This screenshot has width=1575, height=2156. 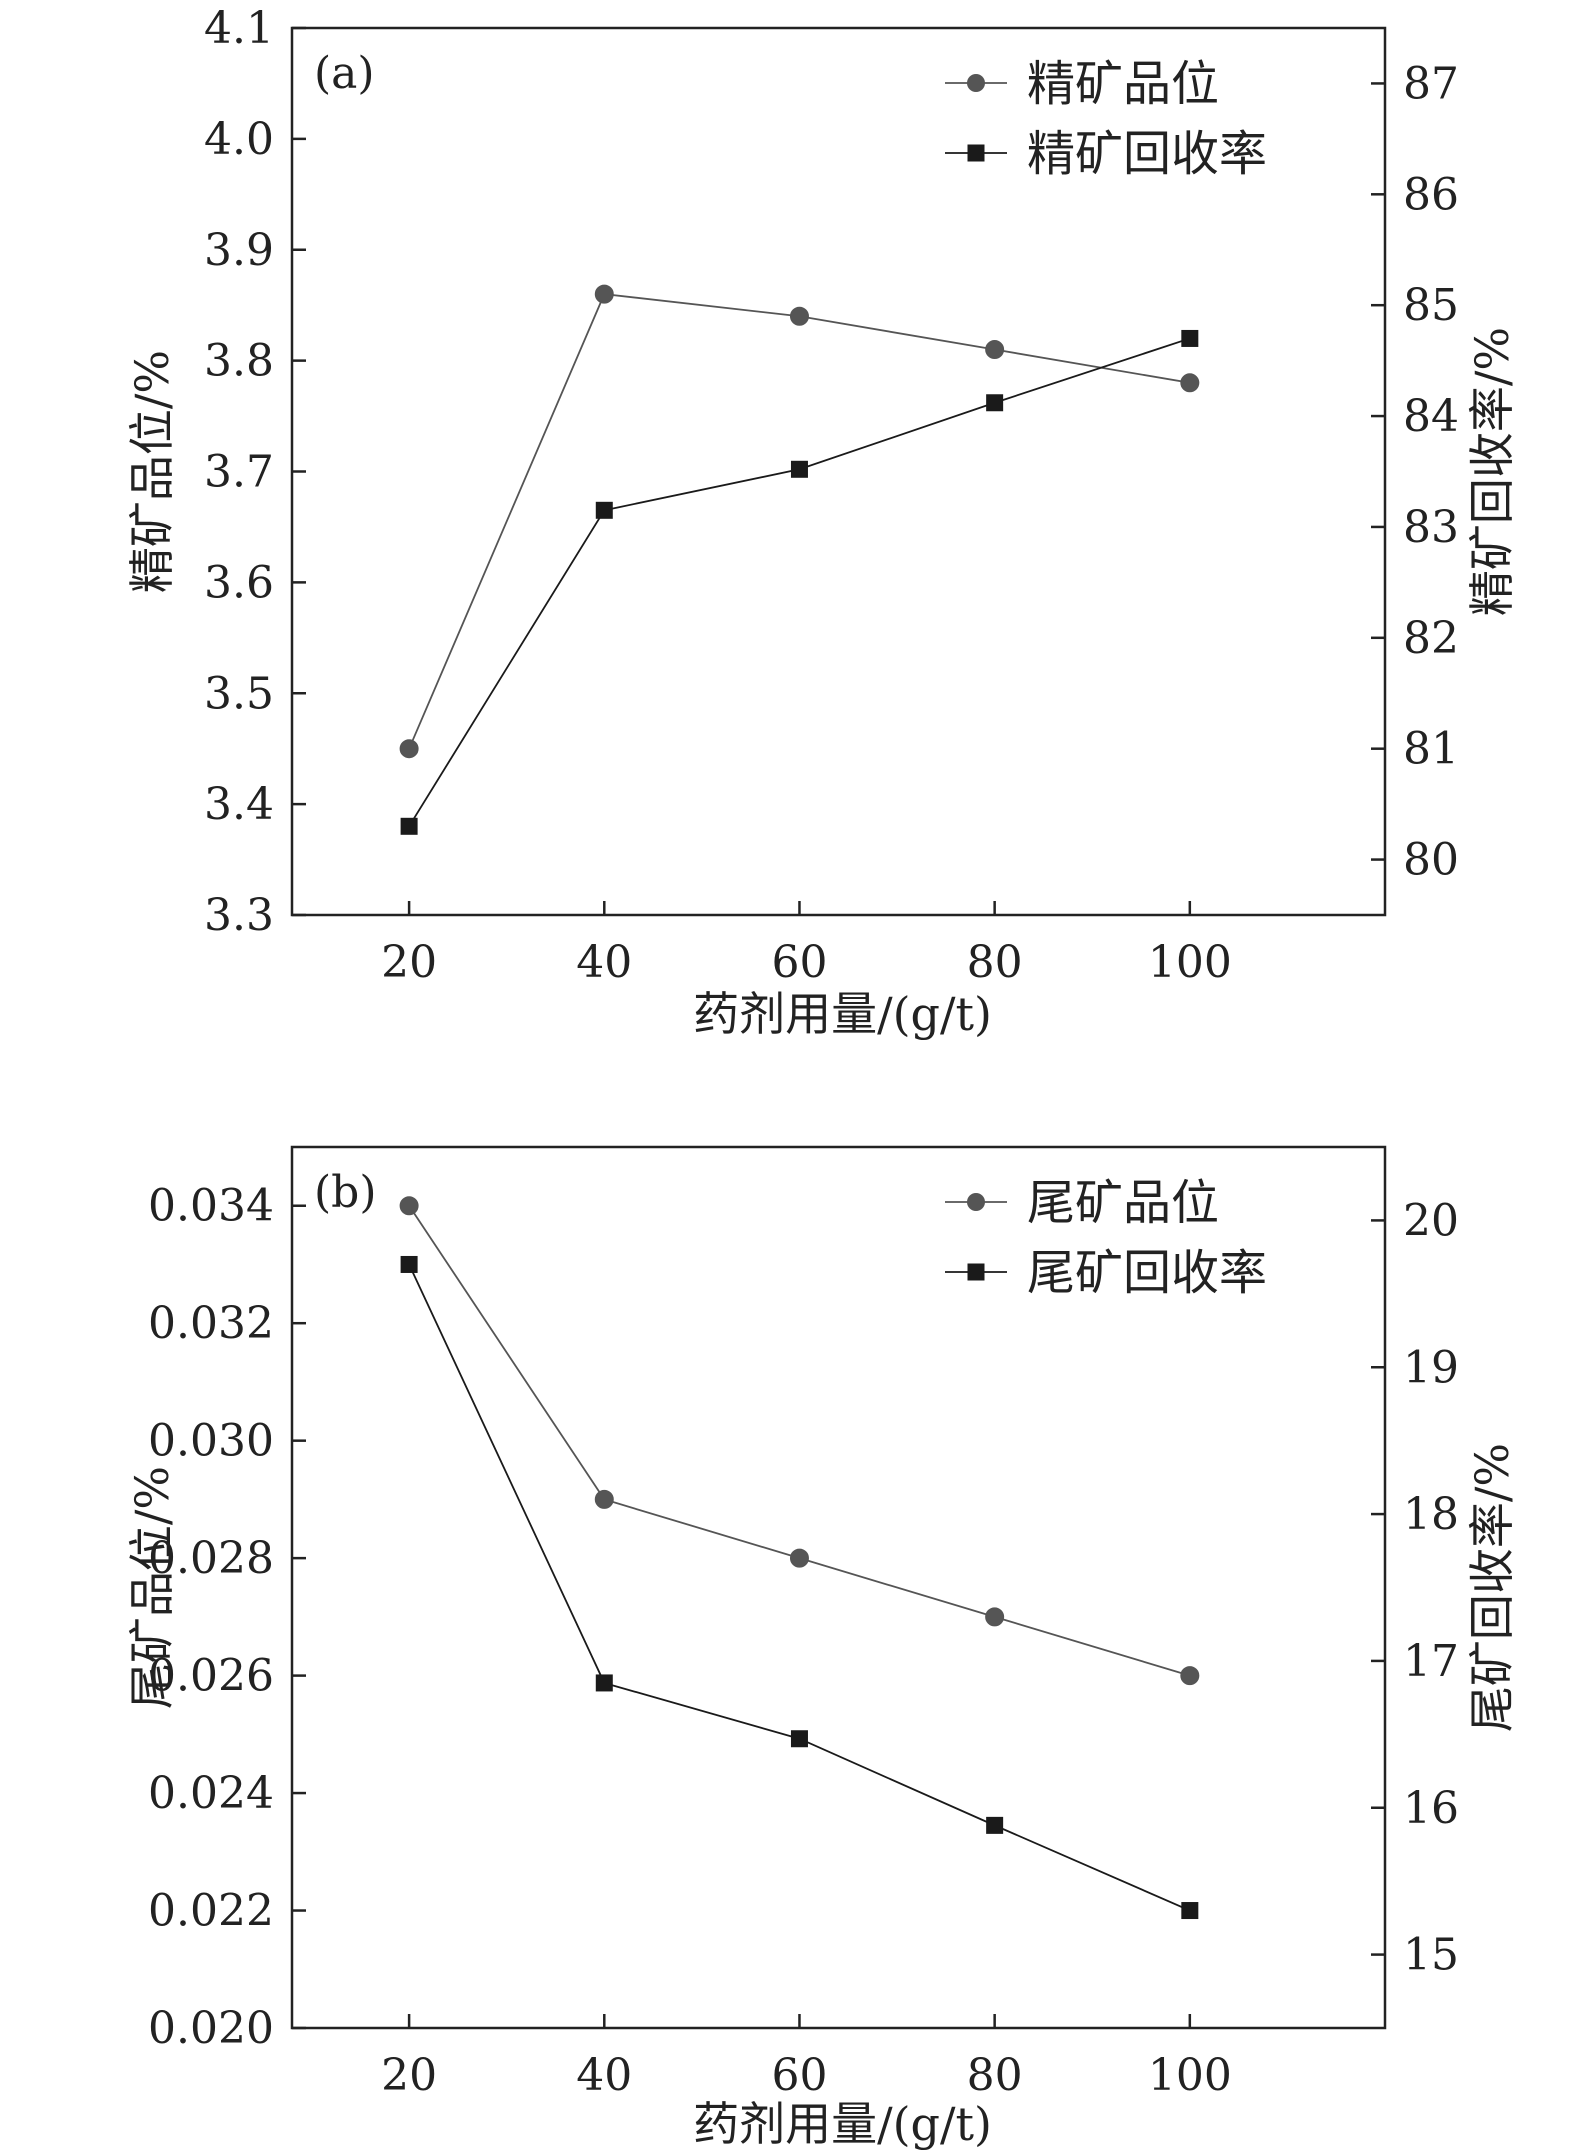 What do you see at coordinates (211, 1558) in the screenshot?
I see `y-left-tick-label: 0.028` at bounding box center [211, 1558].